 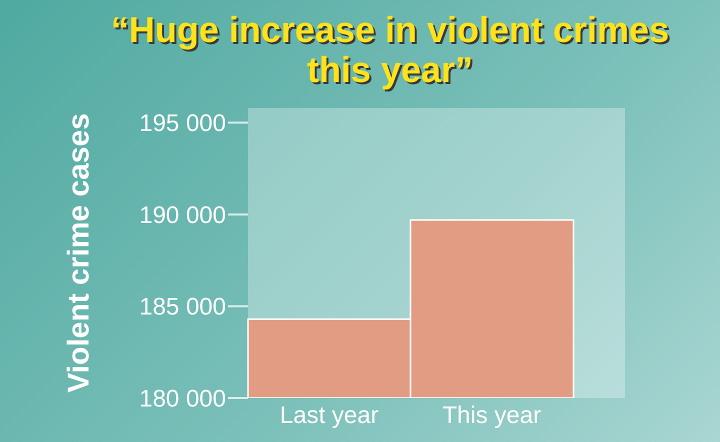 What do you see at coordinates (182, 124) in the screenshot?
I see `y-tick-label: 195 000` at bounding box center [182, 124].